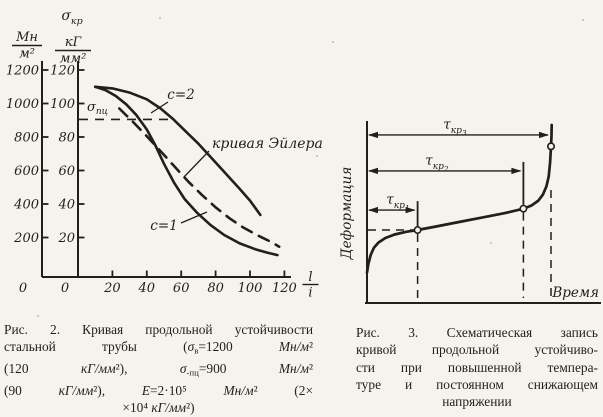 This screenshot has width=603, height=417. I want to click on x-axis-label-time: Время, so click(575, 293).